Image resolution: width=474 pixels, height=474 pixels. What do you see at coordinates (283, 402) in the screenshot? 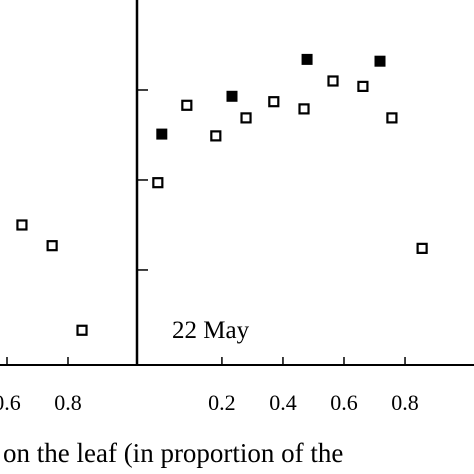
I see `x-tick-label: 0.4` at bounding box center [283, 402].